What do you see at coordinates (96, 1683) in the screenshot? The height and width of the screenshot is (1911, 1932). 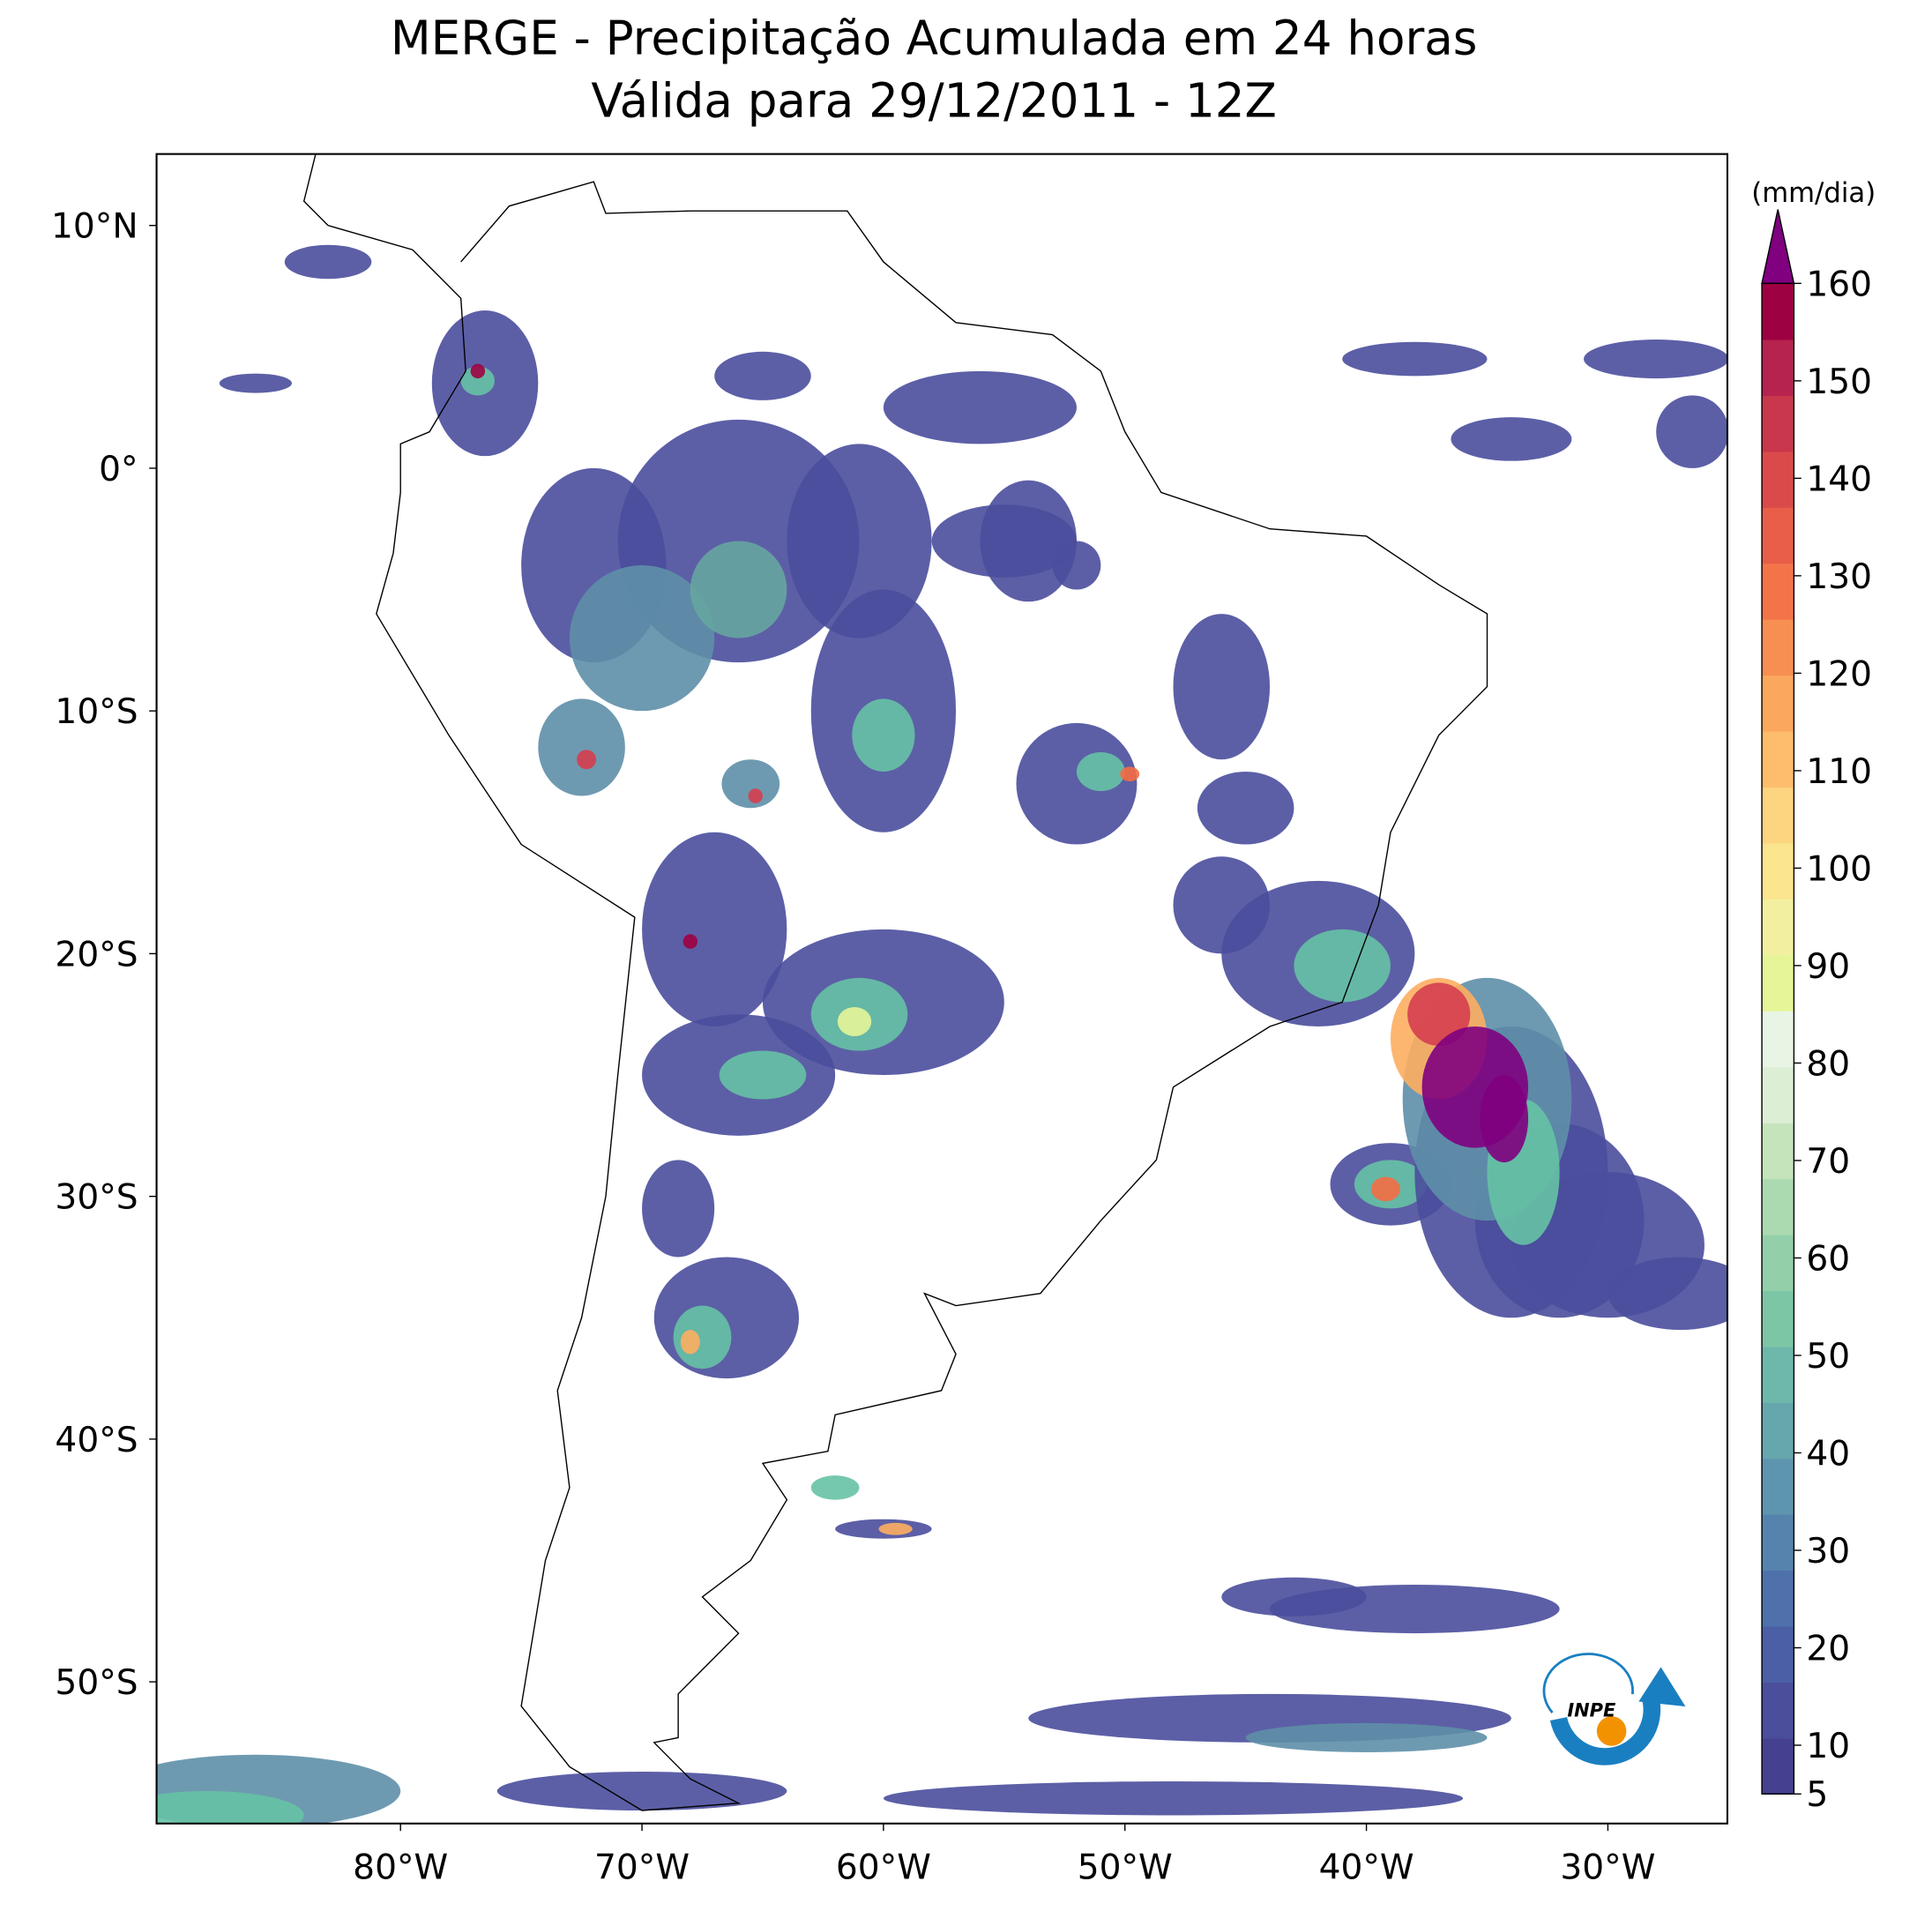 I see `y-tick-label: 50°S` at bounding box center [96, 1683].